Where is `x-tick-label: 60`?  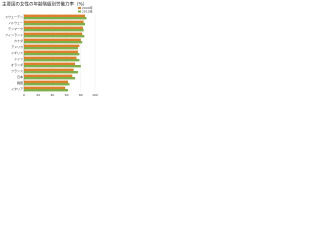 x-tick-label: 60 is located at coordinates (67, 95).